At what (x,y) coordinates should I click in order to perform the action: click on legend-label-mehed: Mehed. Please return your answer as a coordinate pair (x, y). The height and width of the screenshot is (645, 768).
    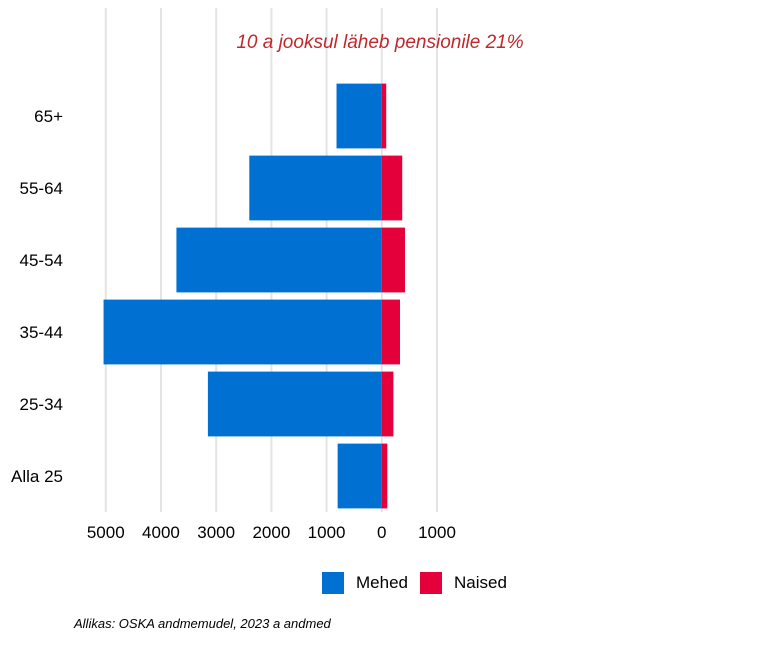
    Looking at the image, I should click on (382, 582).